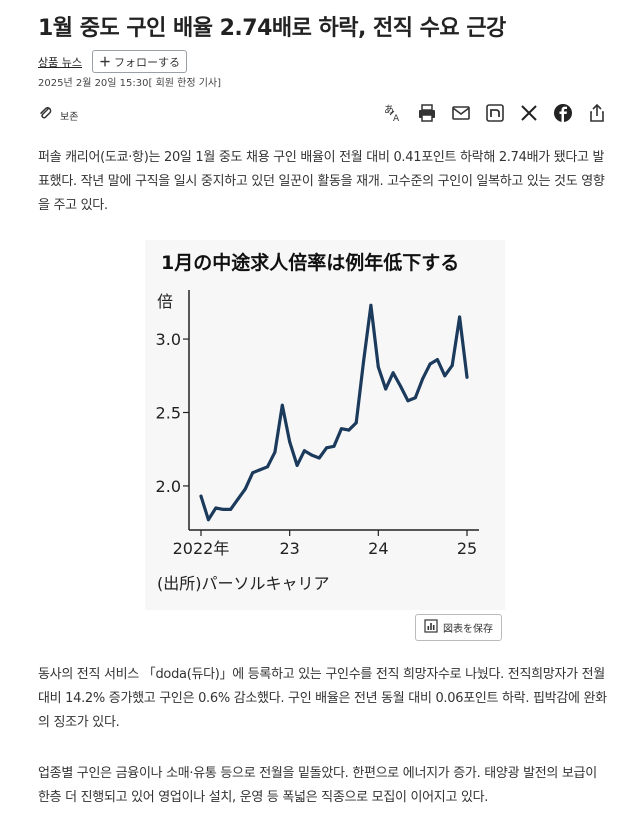 The height and width of the screenshot is (836, 640). Describe the element at coordinates (467, 548) in the screenshot. I see `x-tick-label: 25` at that location.